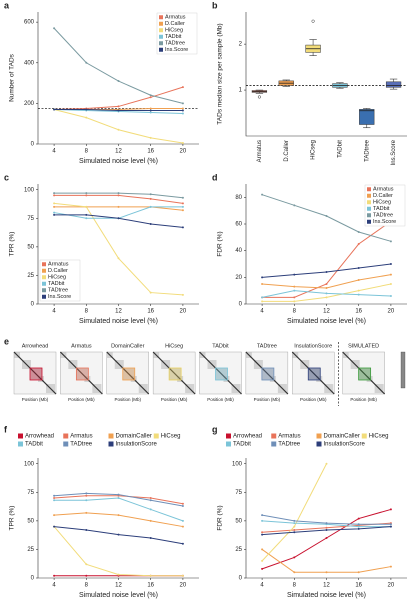  I want to click on legend-label: HiCseg, so click(382, 203).